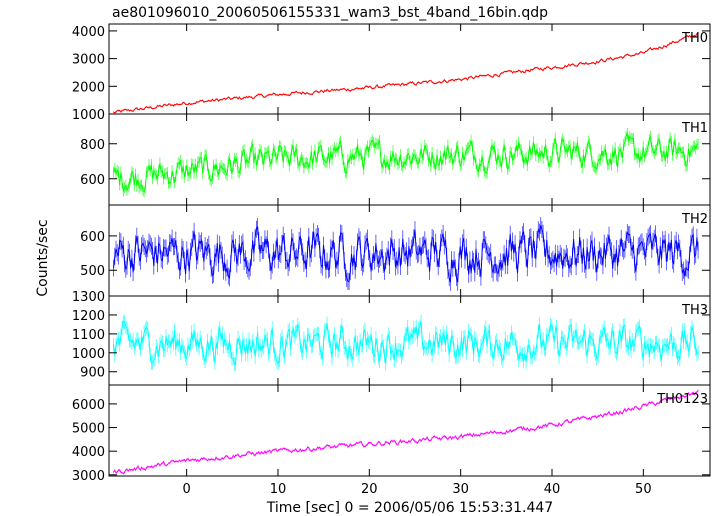  What do you see at coordinates (88, 335) in the screenshot?
I see `y-tick-label: 1100` at bounding box center [88, 335].